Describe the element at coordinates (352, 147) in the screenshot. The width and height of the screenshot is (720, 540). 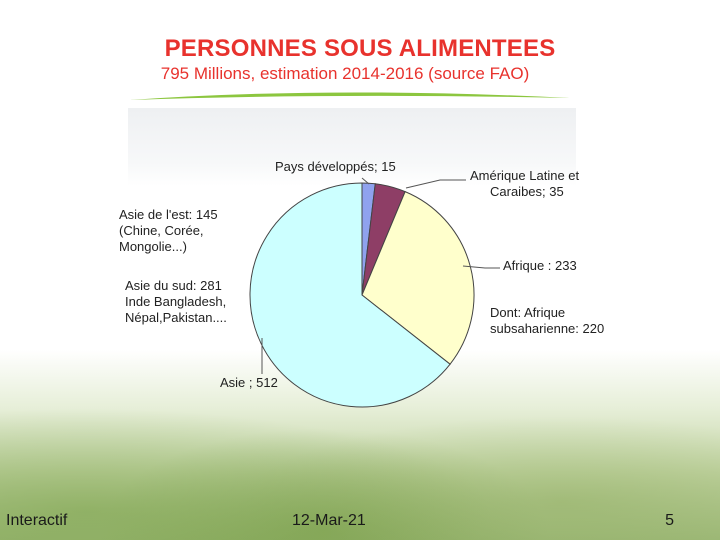
I see `chart-header-panel` at that location.